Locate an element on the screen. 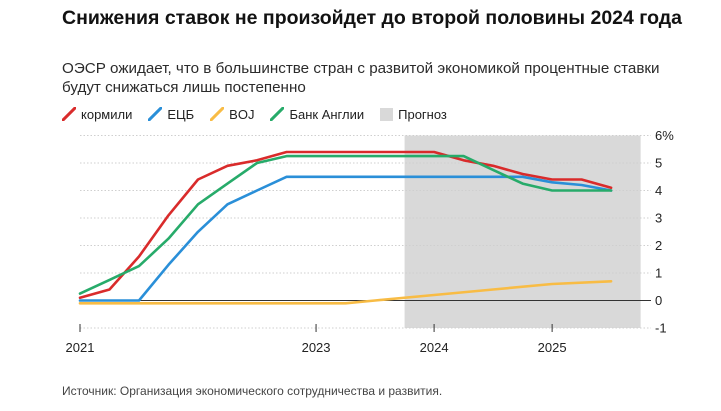 The height and width of the screenshot is (411, 721). legend-item-fed: кормили is located at coordinates (97, 114).